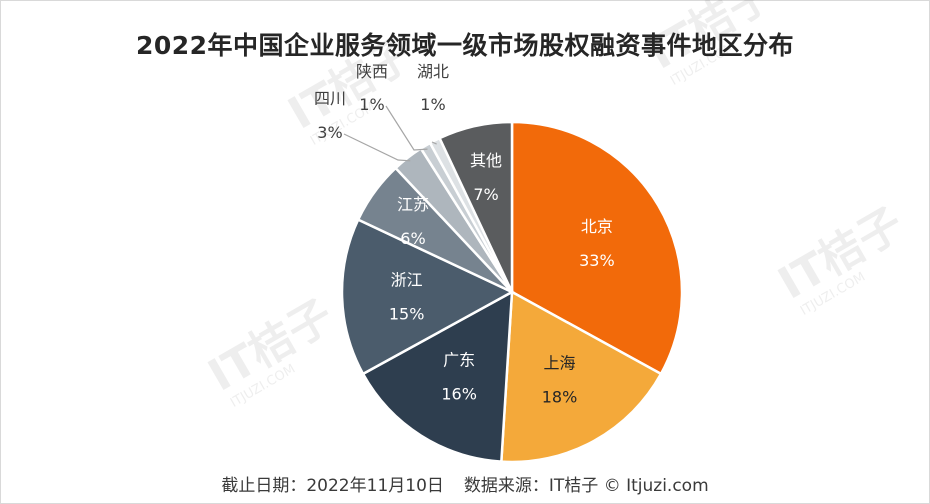 The height and width of the screenshot is (504, 930). What do you see at coordinates (486, 160) in the screenshot?
I see `slice-category-label: 其他` at bounding box center [486, 160].